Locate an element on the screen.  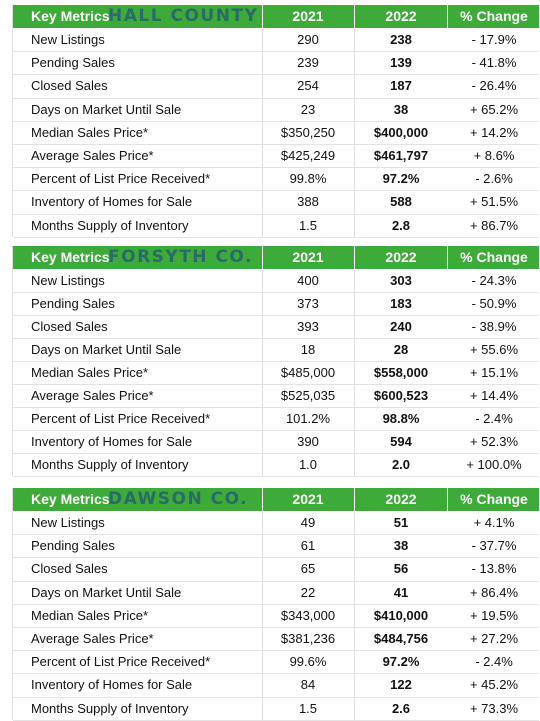
value-2021: 99.8% is located at coordinates (308, 179).